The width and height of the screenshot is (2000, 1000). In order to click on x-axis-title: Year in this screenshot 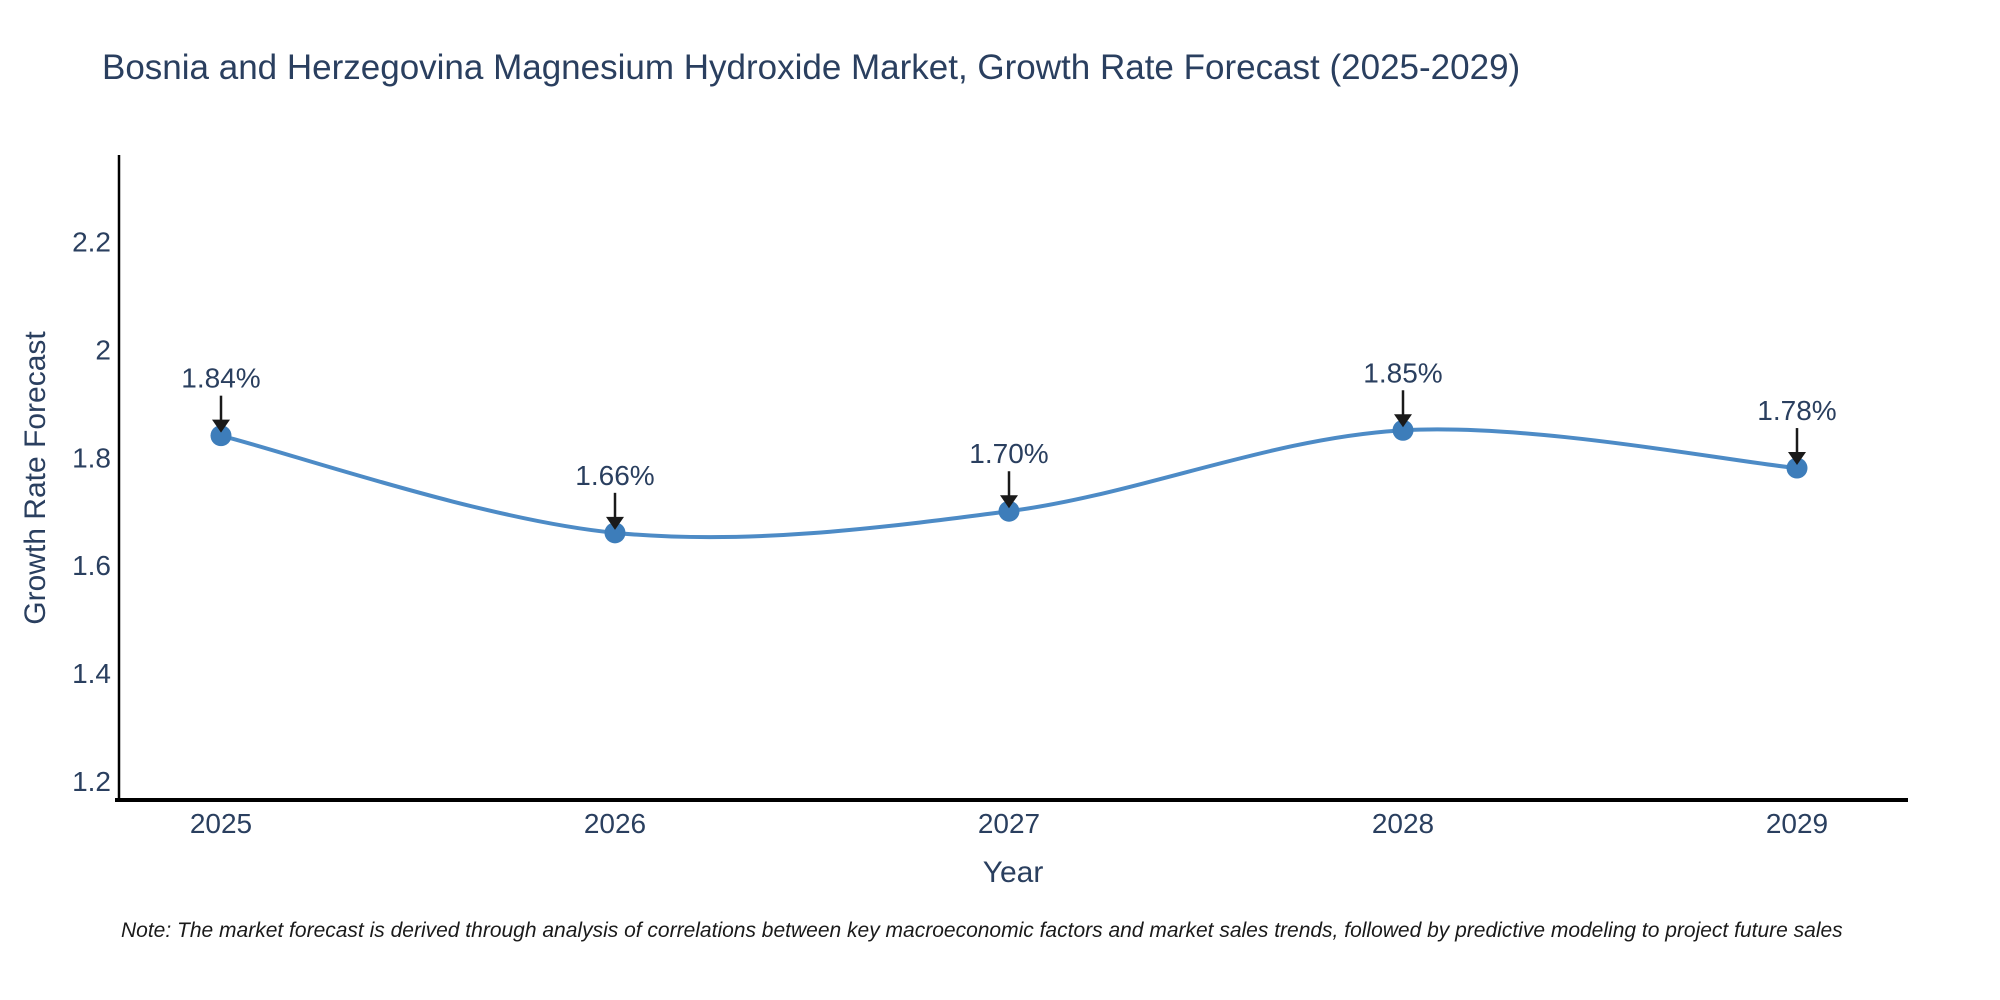, I will do `click(1013, 872)`.